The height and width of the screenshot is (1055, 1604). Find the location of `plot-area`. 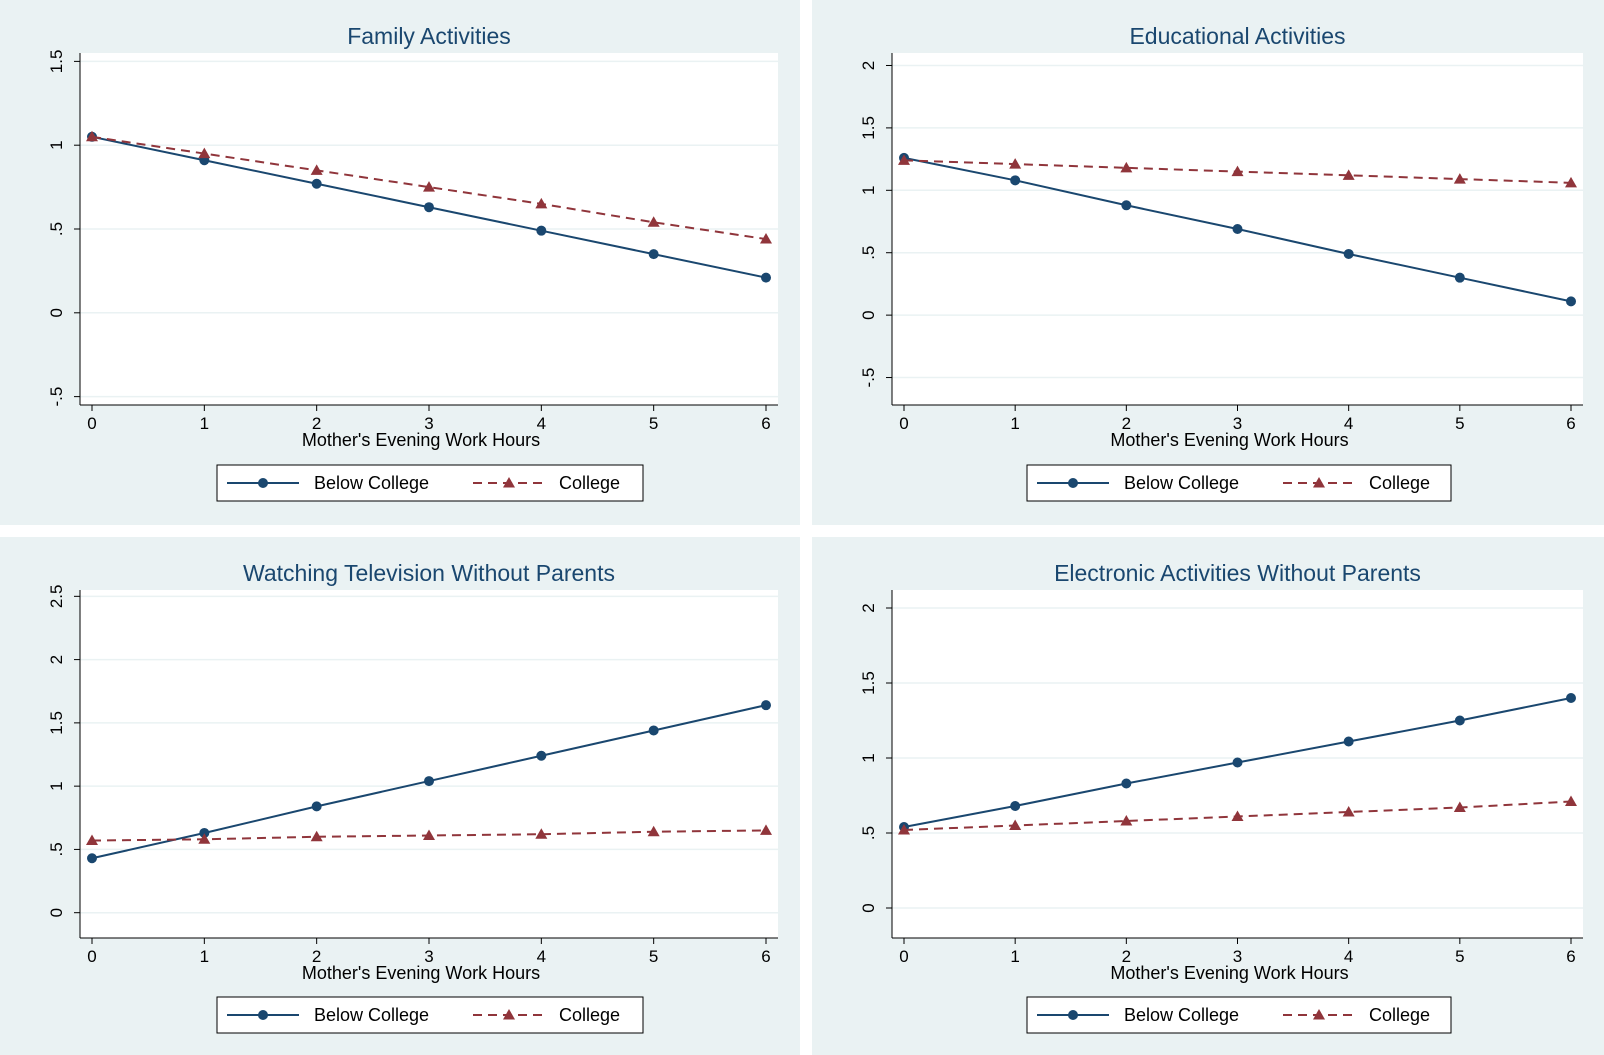

plot-area is located at coordinates (429, 764).